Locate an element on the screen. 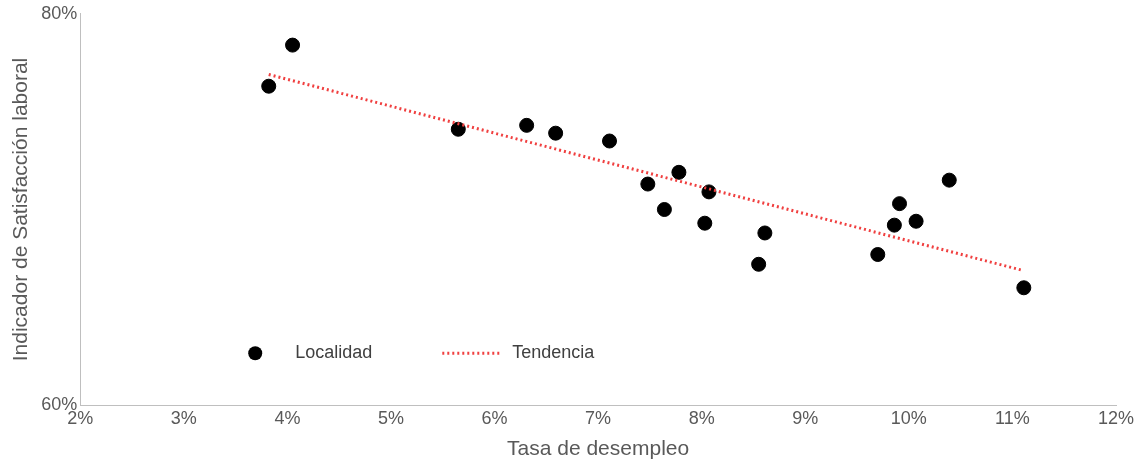  x-tick-label: 3% is located at coordinates (183, 417).